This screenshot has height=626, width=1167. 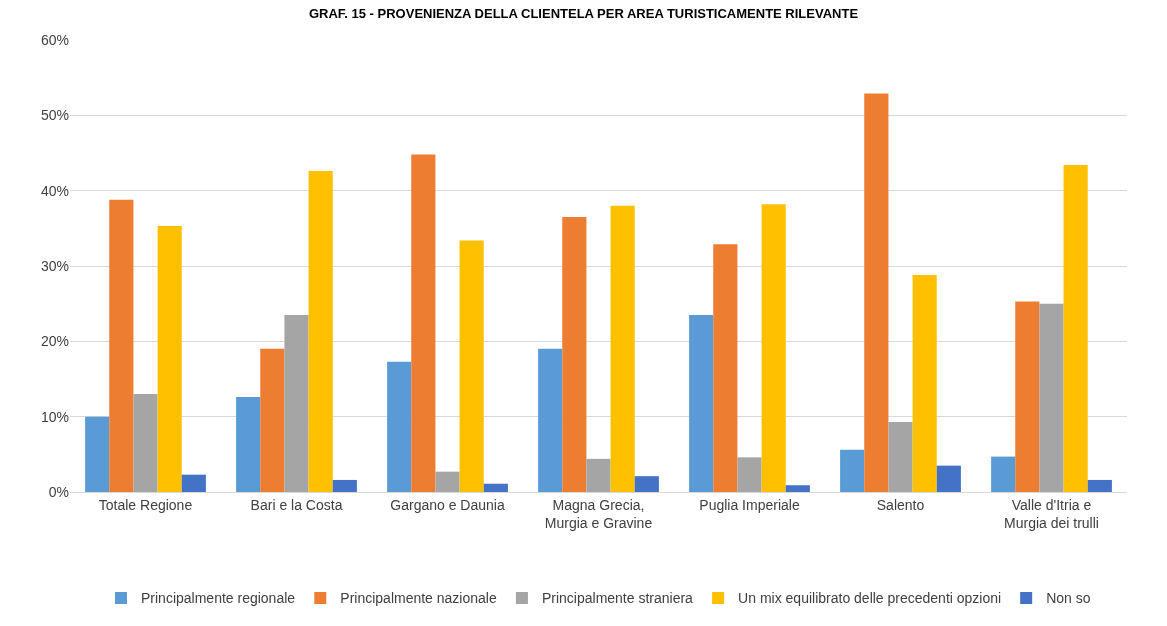 What do you see at coordinates (900, 504) in the screenshot?
I see `x-tick-label: Salento` at bounding box center [900, 504].